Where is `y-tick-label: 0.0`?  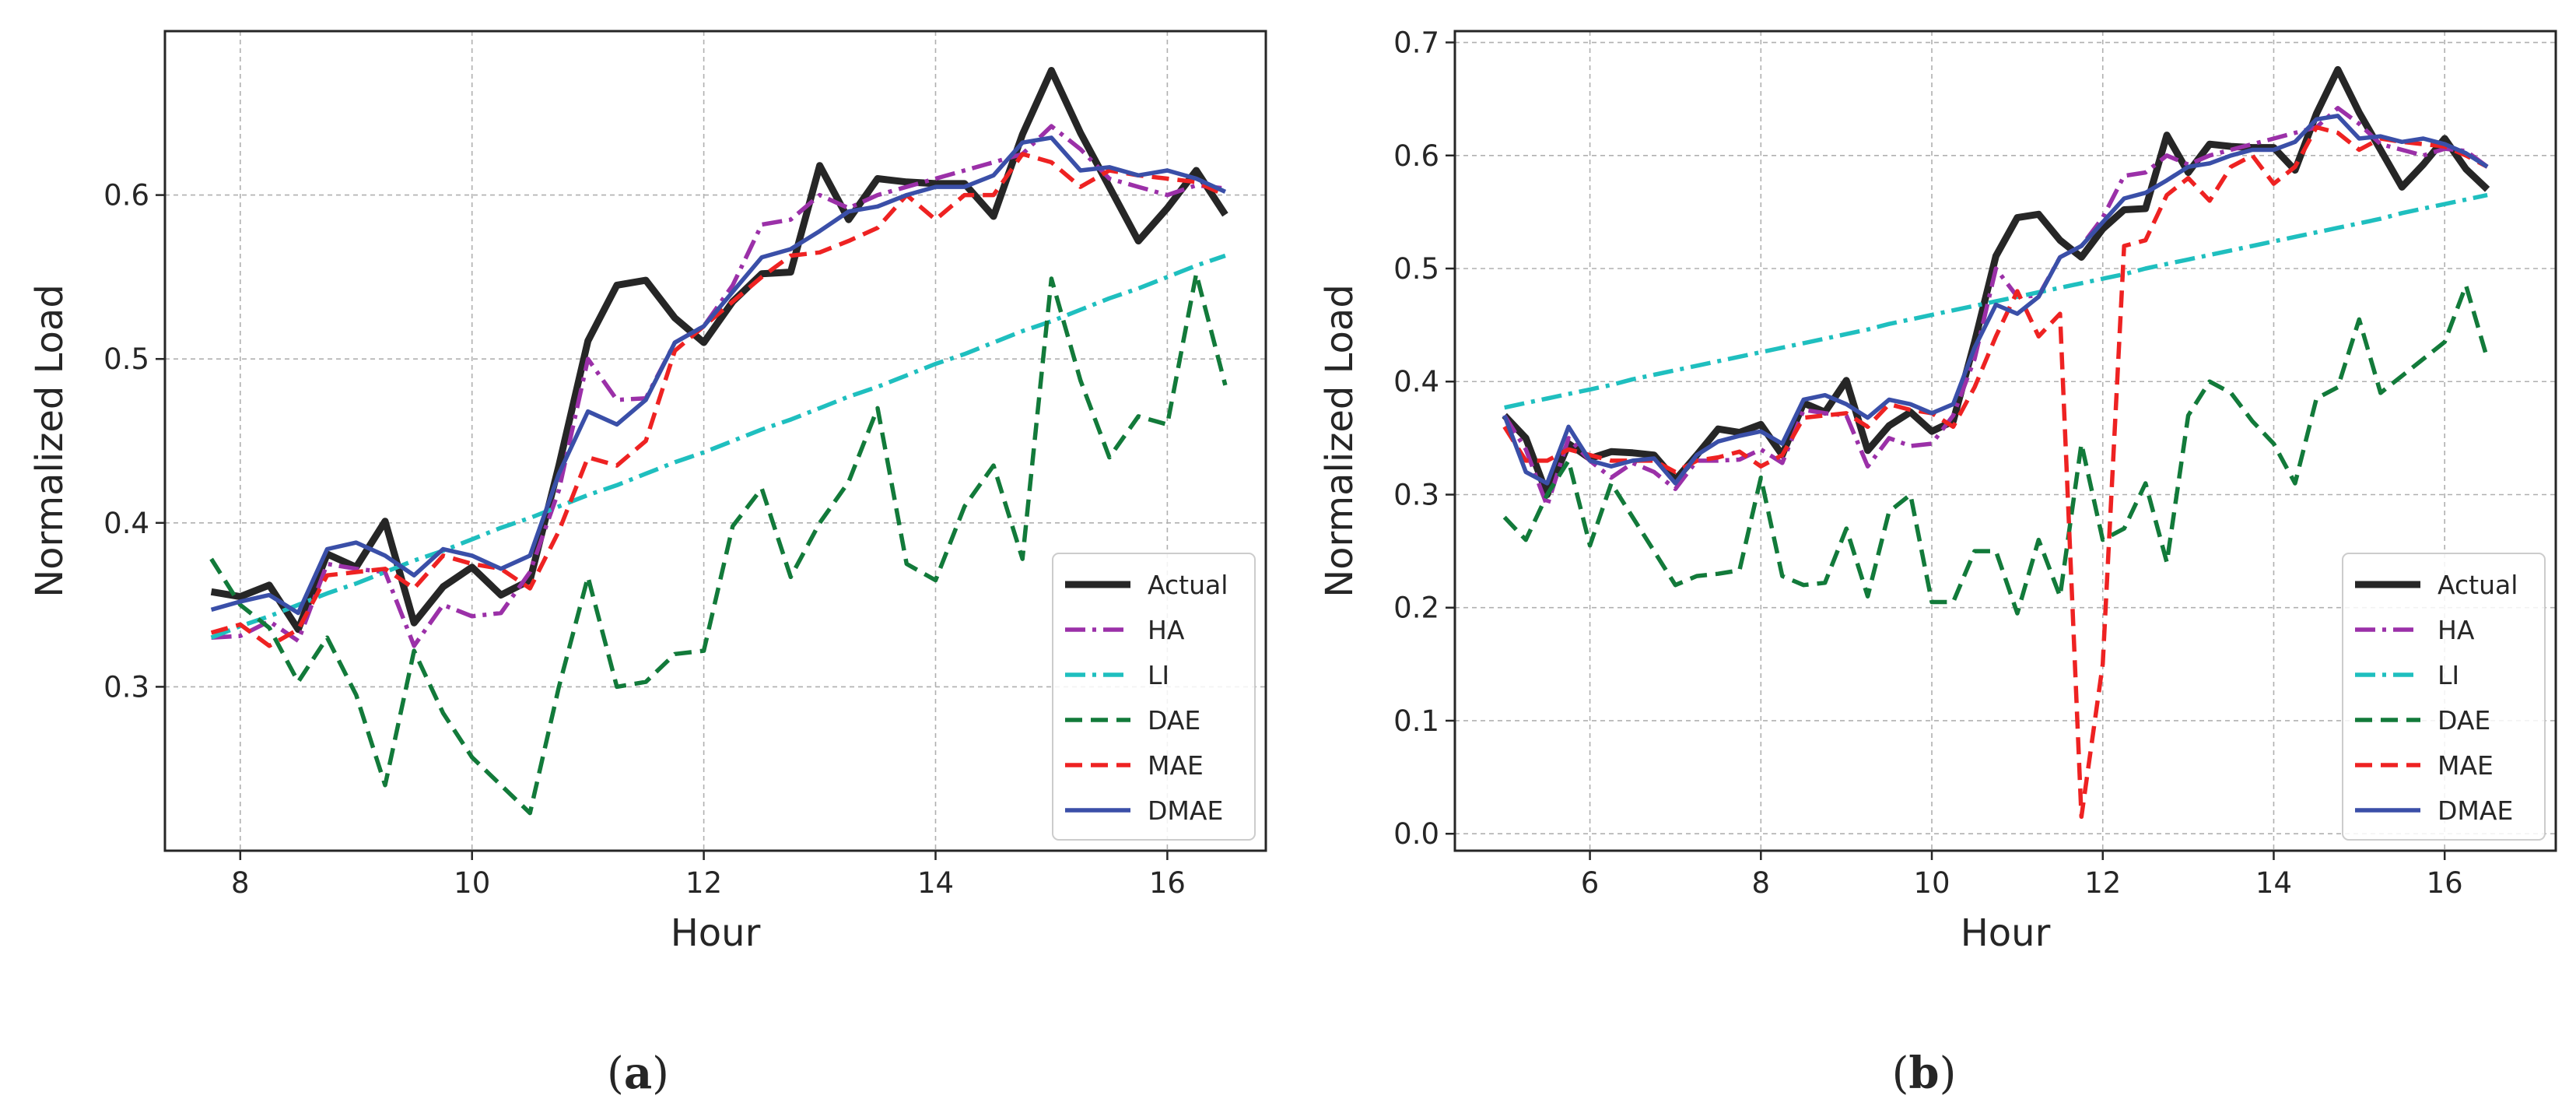
y-tick-label: 0.0 is located at coordinates (1416, 834).